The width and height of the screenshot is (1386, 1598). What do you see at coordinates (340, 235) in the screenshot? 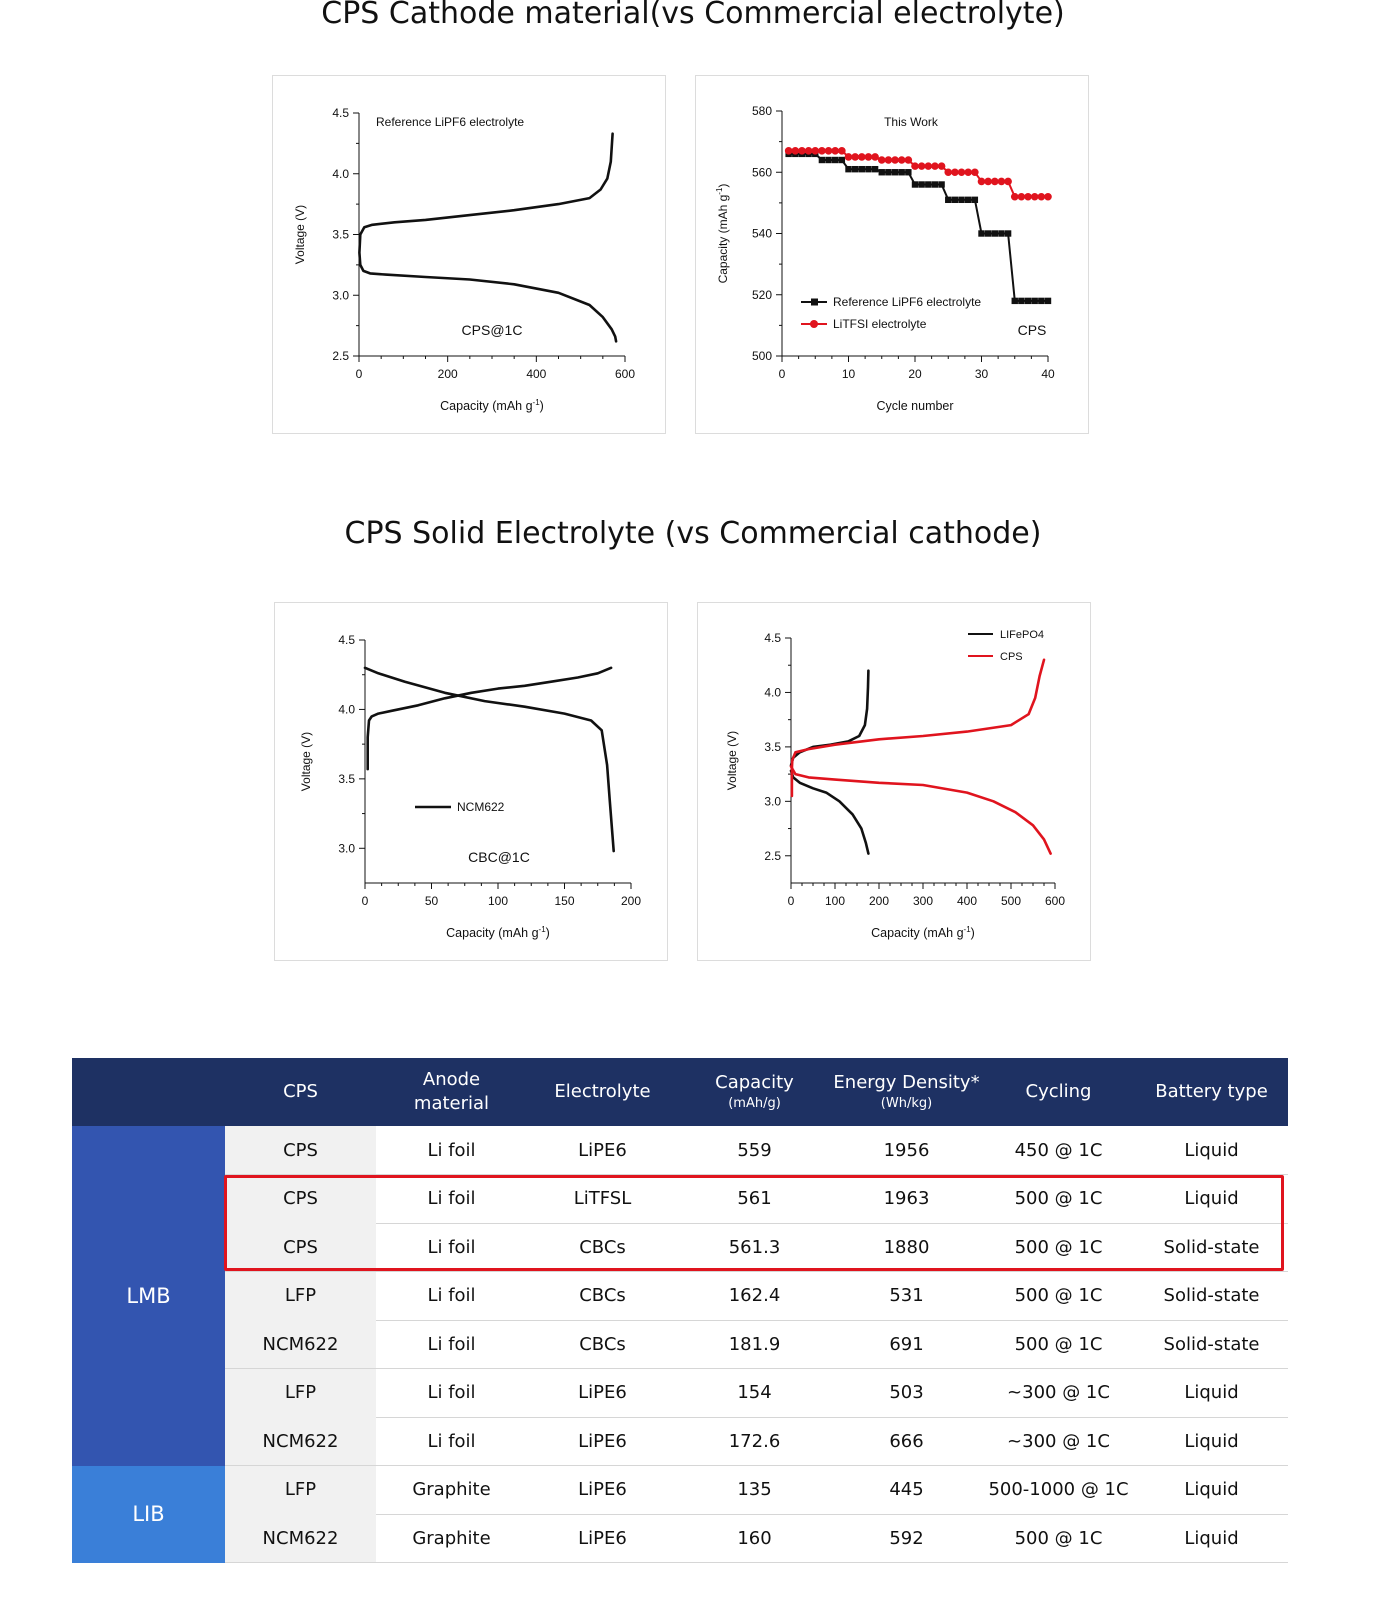
I see `y-tick-label: 3.5` at bounding box center [340, 235].